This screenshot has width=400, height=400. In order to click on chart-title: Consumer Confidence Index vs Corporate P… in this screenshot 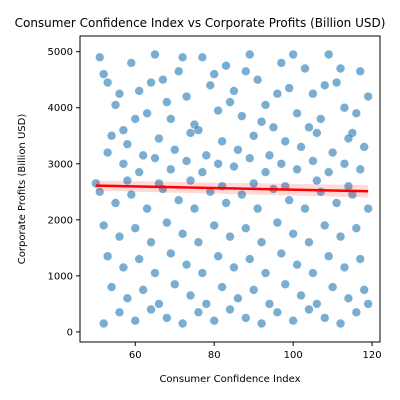, I will do `click(200, 23)`.